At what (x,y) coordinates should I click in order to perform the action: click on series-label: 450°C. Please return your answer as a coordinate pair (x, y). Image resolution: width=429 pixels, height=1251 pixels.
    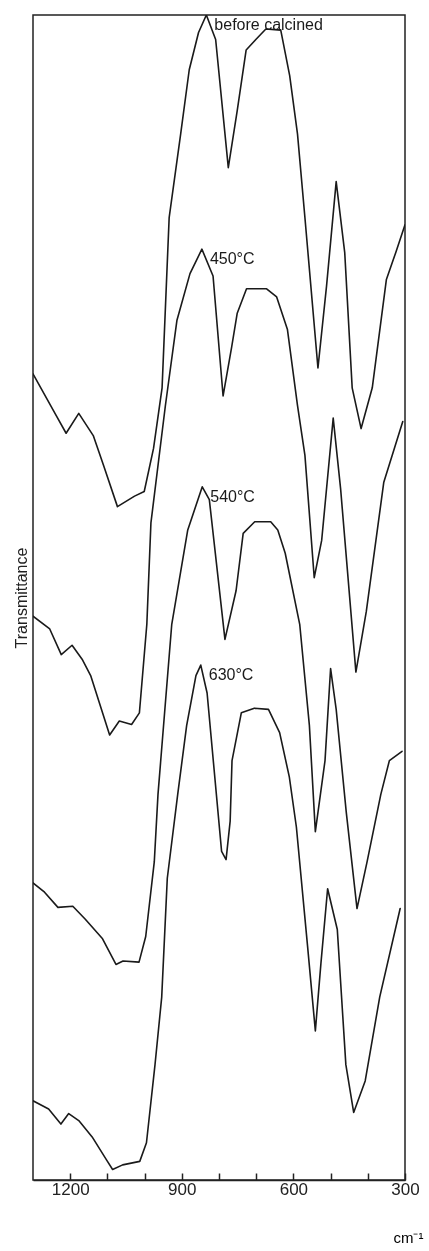
    Looking at the image, I should click on (232, 259).